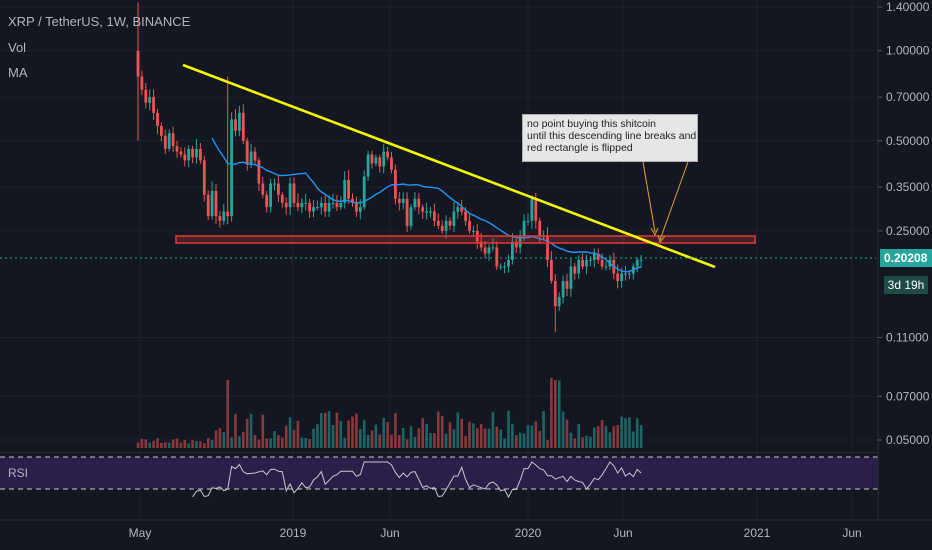  I want to click on price-tick-label: 1.40000, so click(908, 7).